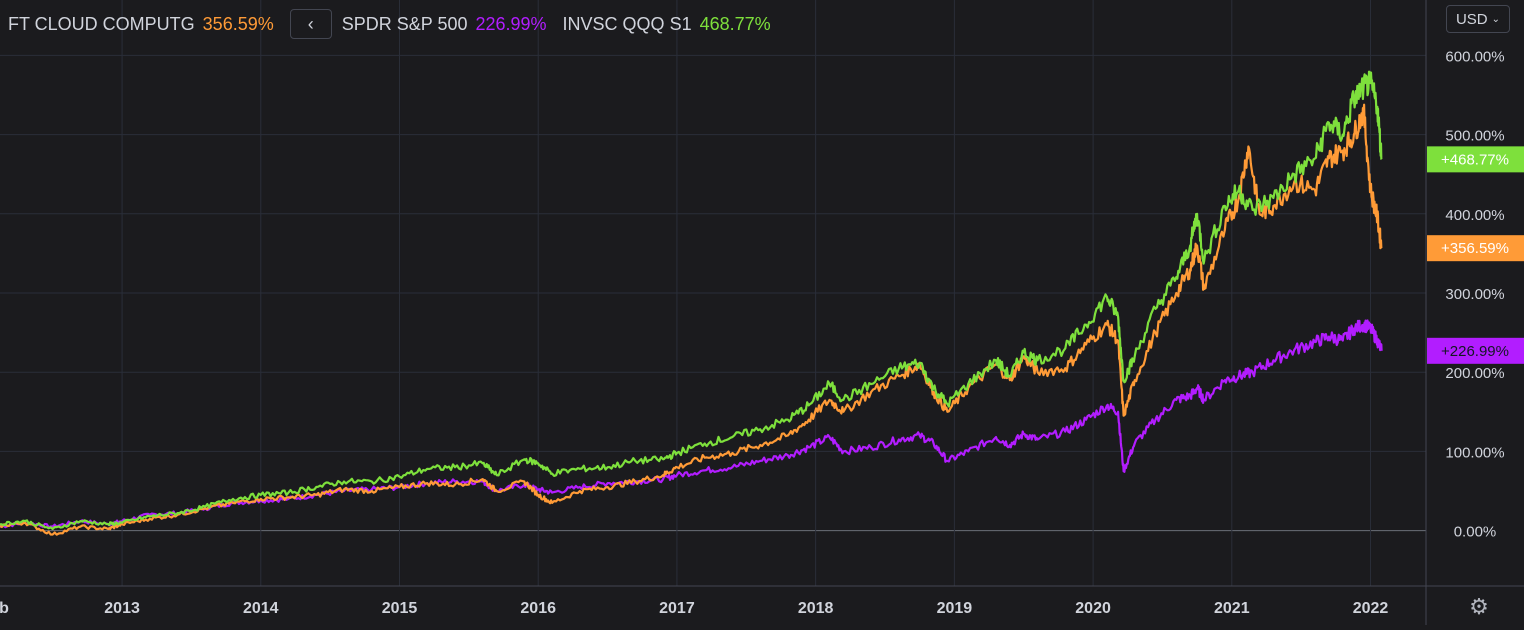 Image resolution: width=1524 pixels, height=630 pixels. Describe the element at coordinates (816, 608) in the screenshot. I see `x-tick-label: 2018` at that location.